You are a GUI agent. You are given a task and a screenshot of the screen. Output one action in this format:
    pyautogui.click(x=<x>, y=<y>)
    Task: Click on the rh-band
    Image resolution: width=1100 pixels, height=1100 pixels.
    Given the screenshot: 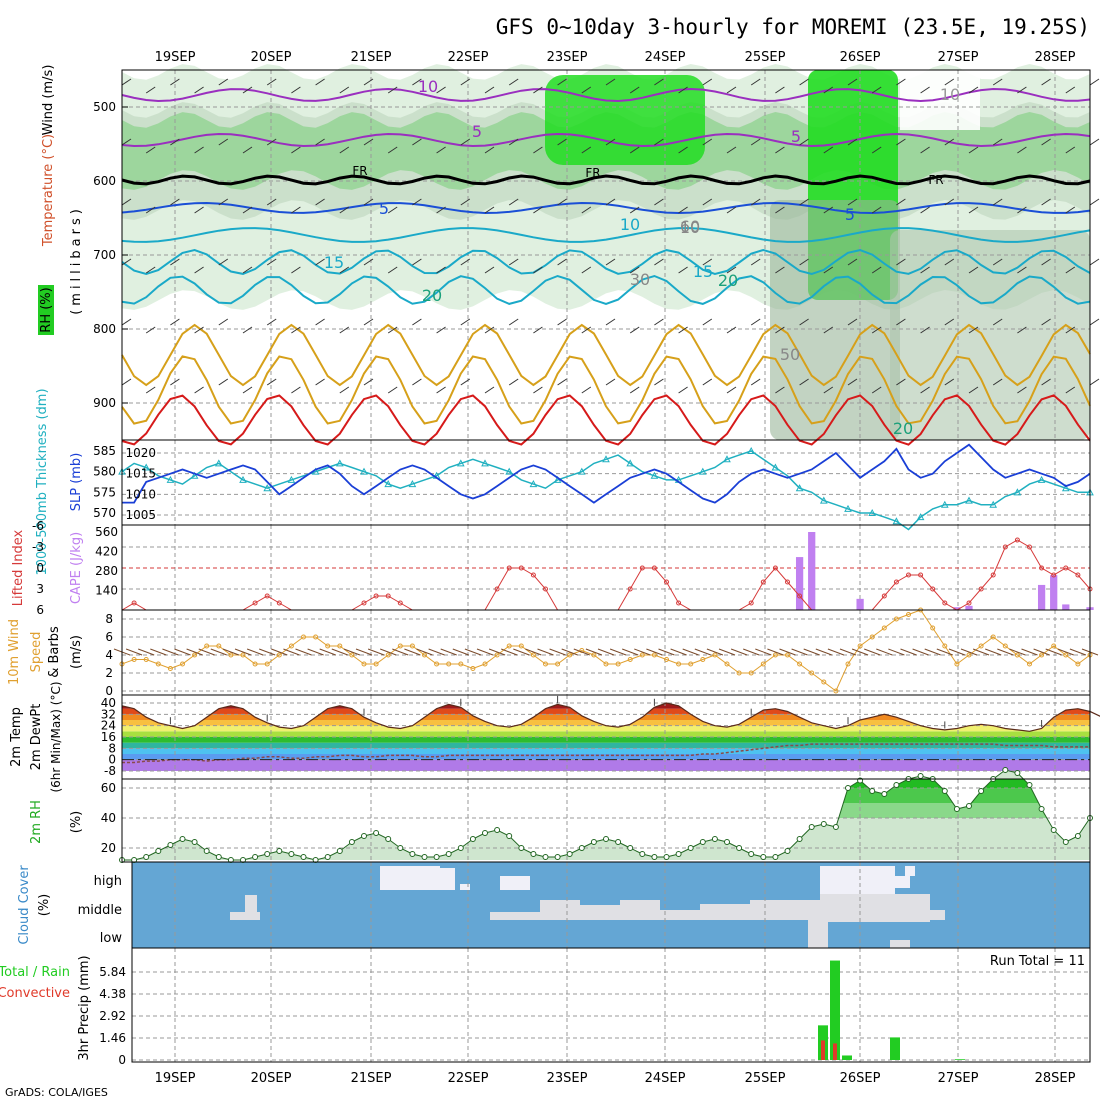 What is the action you would take?
    pyautogui.click(x=606, y=783)
    